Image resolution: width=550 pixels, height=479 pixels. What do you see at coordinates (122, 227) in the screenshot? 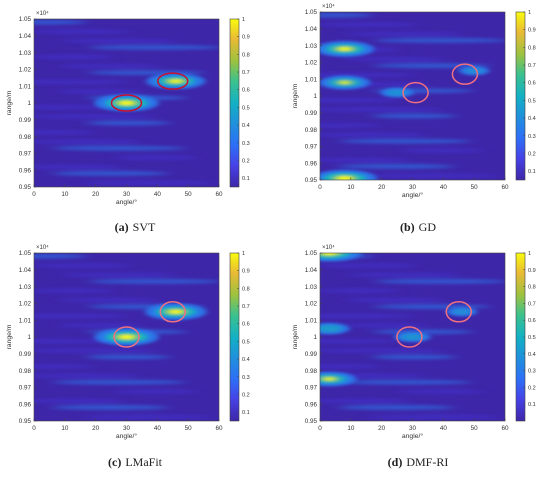
I see `panel-caption-label: (a)` at bounding box center [122, 227].